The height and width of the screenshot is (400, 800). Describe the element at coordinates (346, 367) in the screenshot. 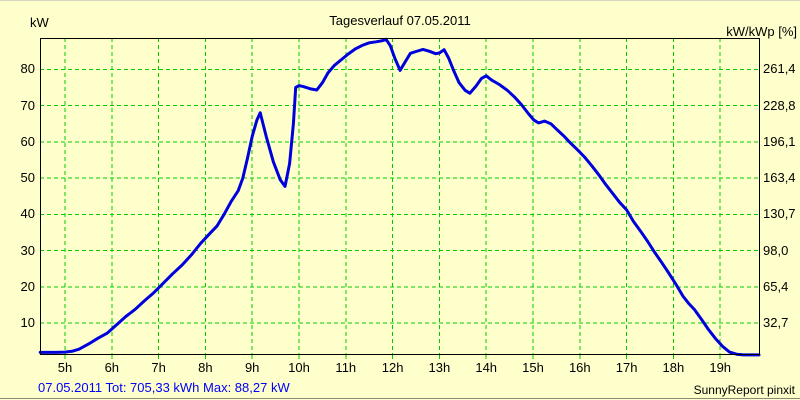

I see `x-axis-tick-label: 11h` at that location.